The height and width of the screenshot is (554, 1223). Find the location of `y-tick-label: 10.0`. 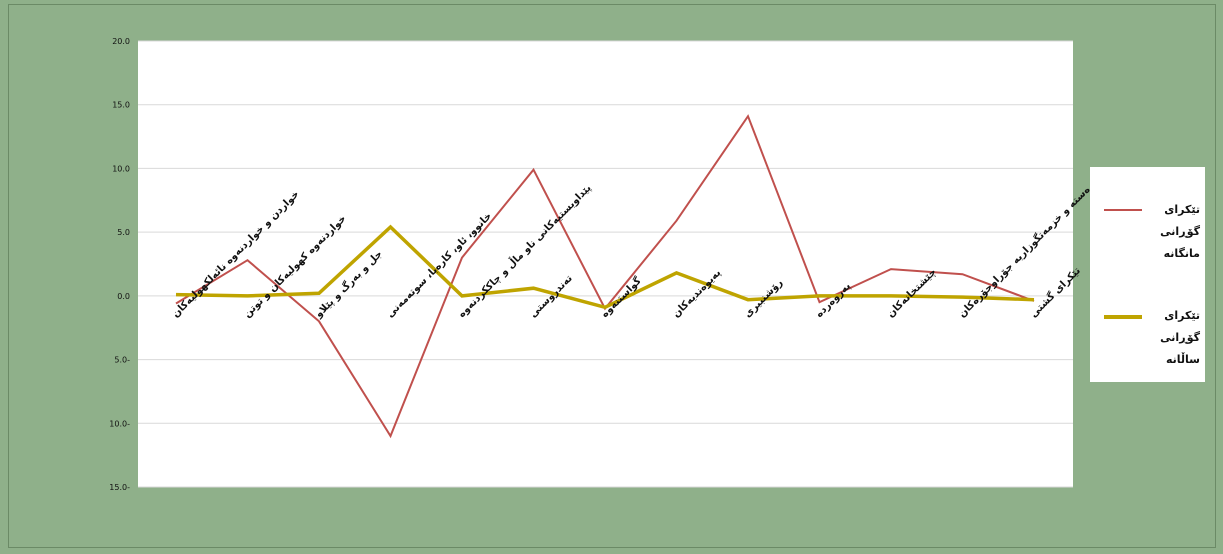

y-tick-label: 10.0 is located at coordinates (121, 168).